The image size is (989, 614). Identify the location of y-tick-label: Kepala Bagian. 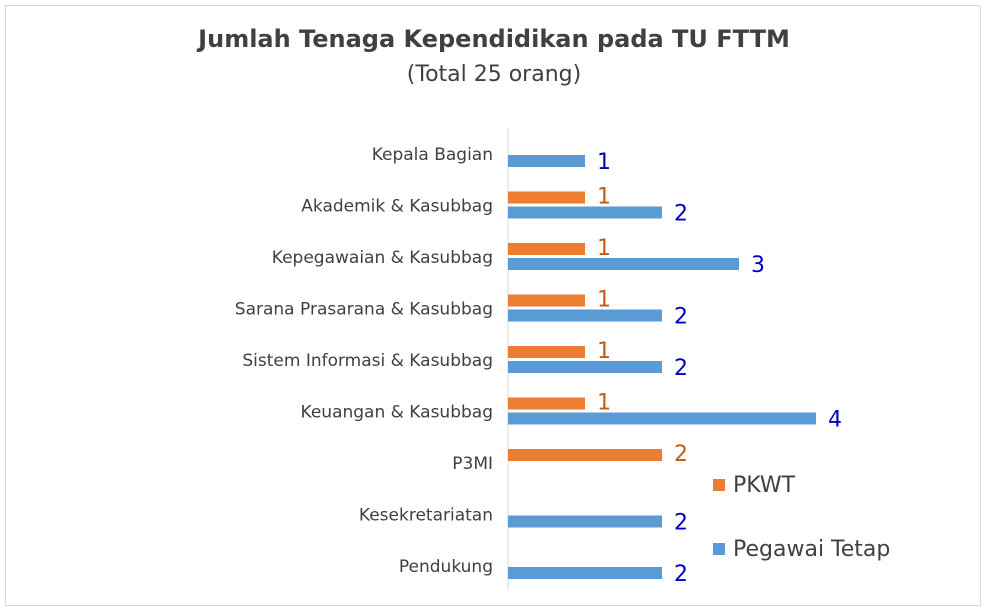
(432, 155).